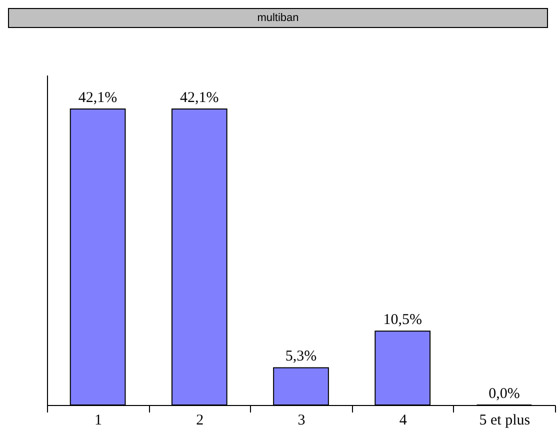  Describe the element at coordinates (278, 18) in the screenshot. I see `chart-title: multiban` at that location.